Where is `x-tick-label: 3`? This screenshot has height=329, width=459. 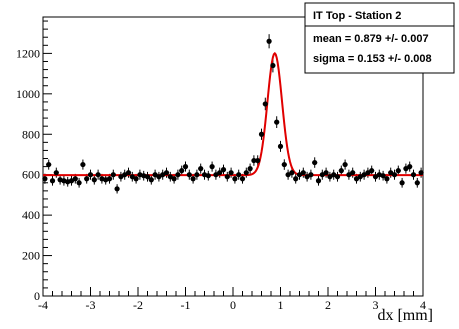
x-tick-label: 3 is located at coordinates (376, 305).